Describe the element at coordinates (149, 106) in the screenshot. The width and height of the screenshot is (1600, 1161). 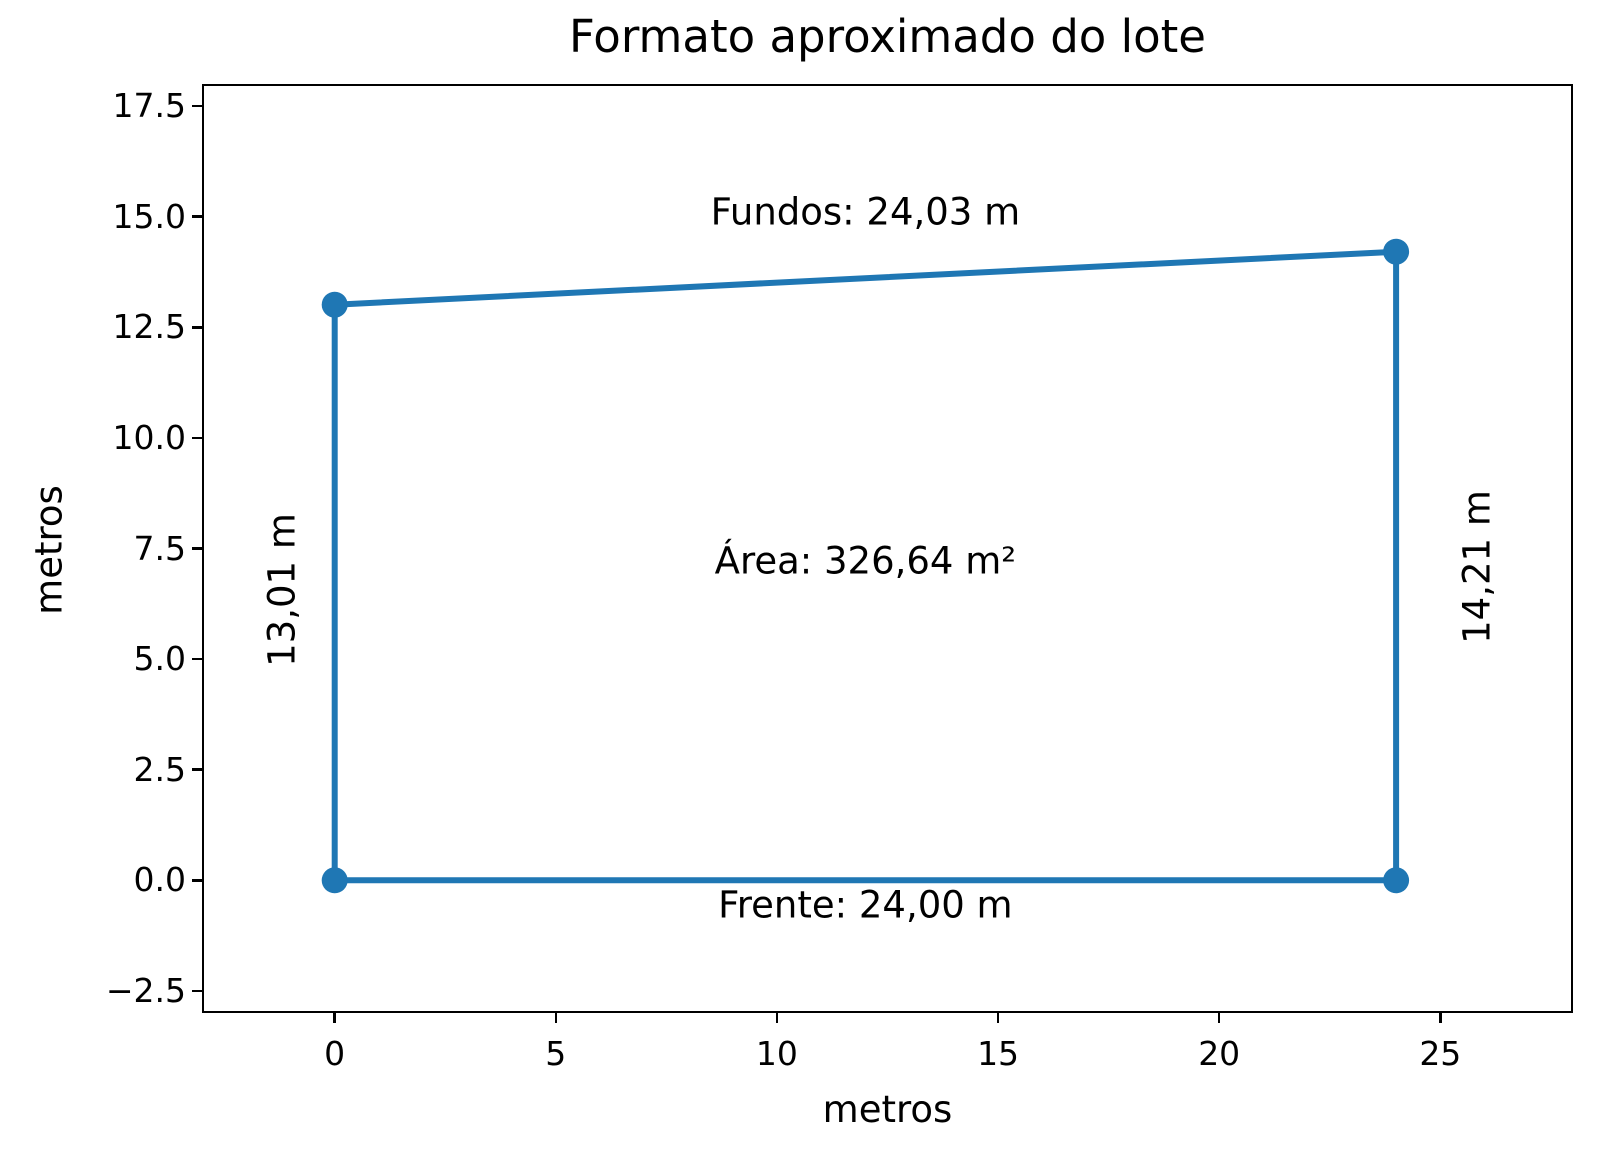
I see `y-axis-tick-label: 17.5` at that location.